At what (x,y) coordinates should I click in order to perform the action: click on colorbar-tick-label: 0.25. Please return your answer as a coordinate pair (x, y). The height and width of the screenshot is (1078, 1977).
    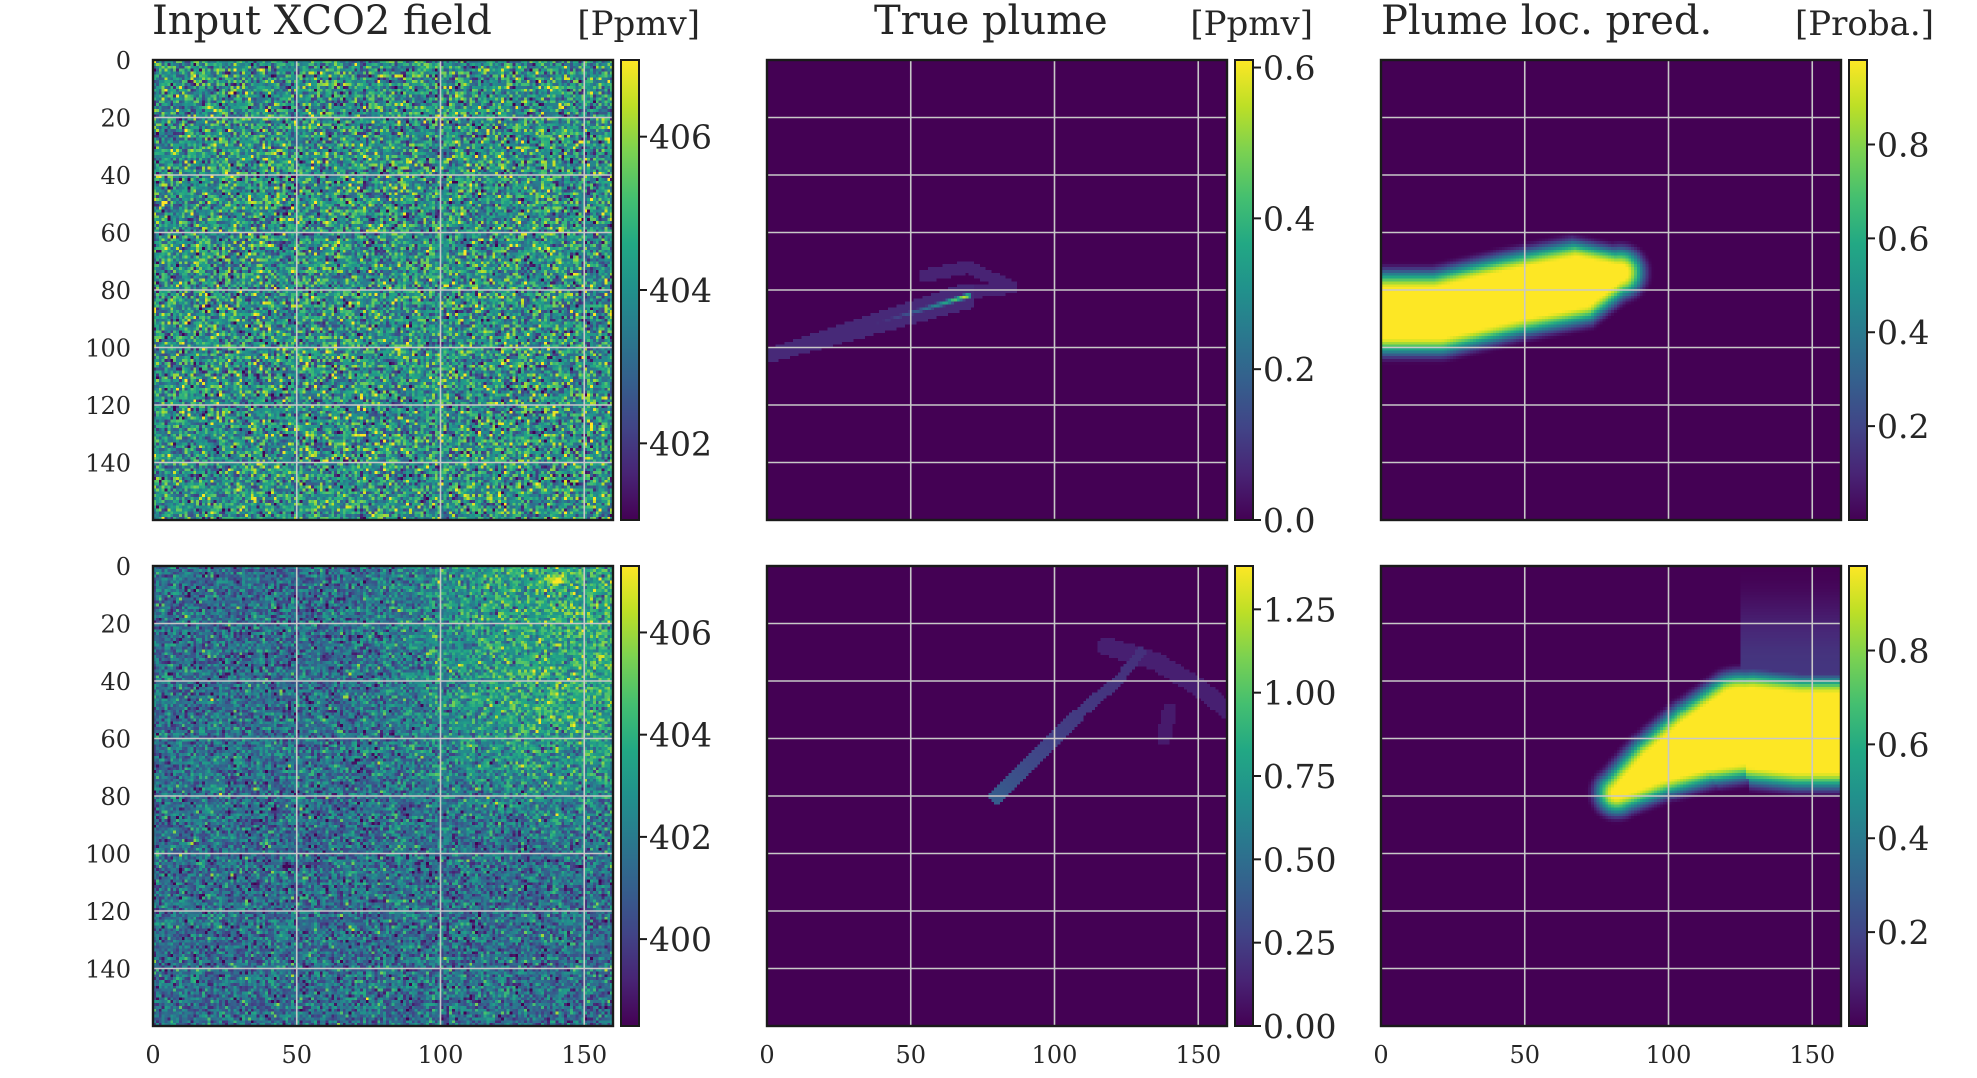
    Looking at the image, I should click on (1299, 943).